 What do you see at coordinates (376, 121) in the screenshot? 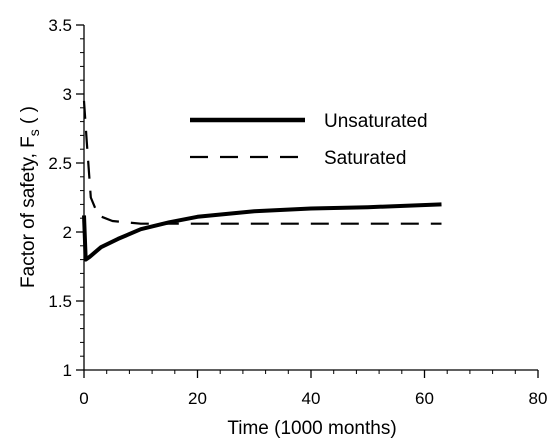
I see `legend-label-unsaturated: Unsaturated` at bounding box center [376, 121].